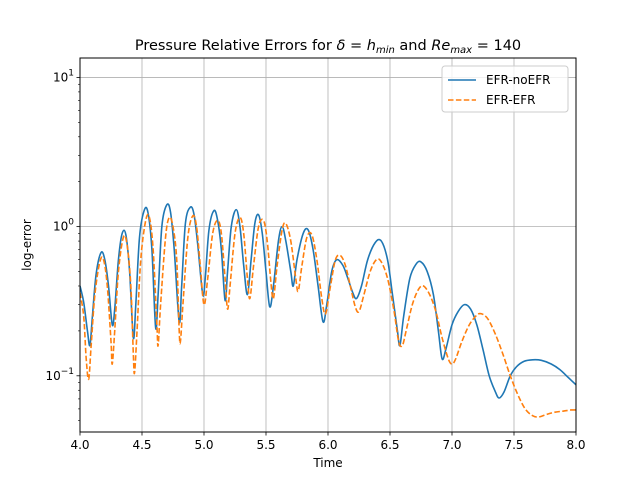 Image resolution: width=640 pixels, height=480 pixels. What do you see at coordinates (518, 80) in the screenshot?
I see `legend-label: EFR-noEFR` at bounding box center [518, 80].